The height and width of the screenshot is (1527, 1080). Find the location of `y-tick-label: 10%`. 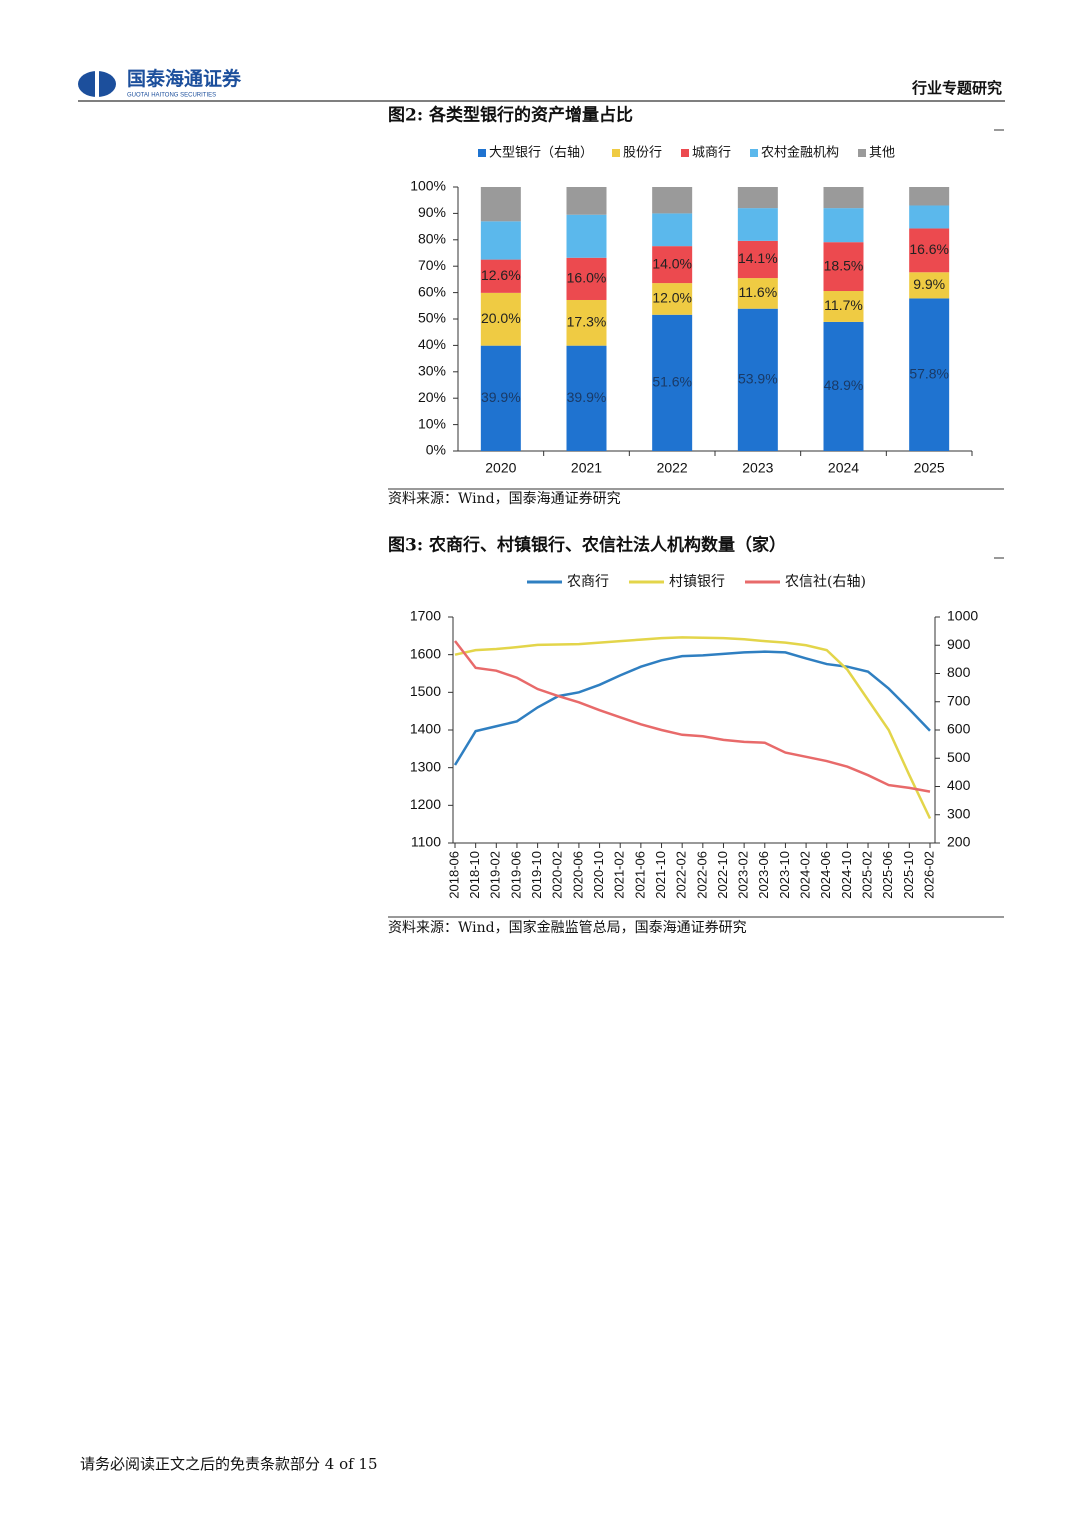

y-tick-label: 10% is located at coordinates (432, 423).